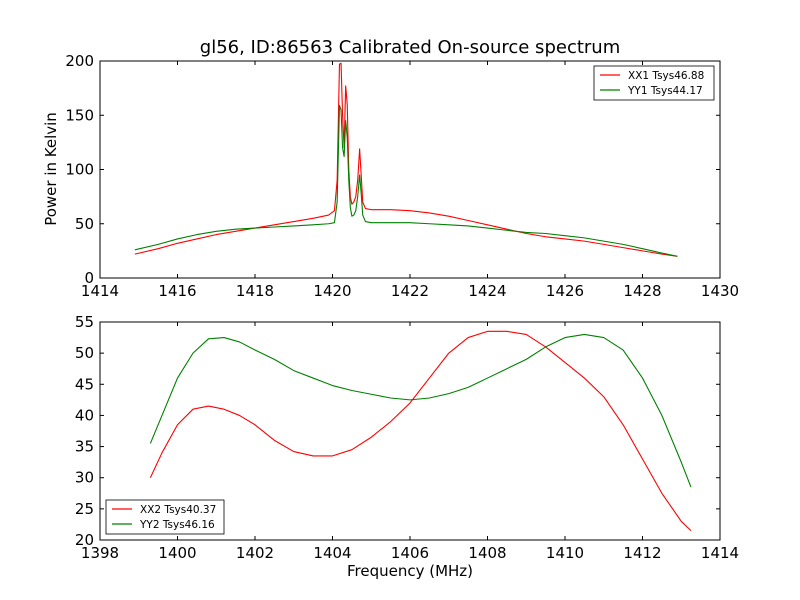  What do you see at coordinates (642, 291) in the screenshot?
I see `x-tick-label: 1428` at bounding box center [642, 291].